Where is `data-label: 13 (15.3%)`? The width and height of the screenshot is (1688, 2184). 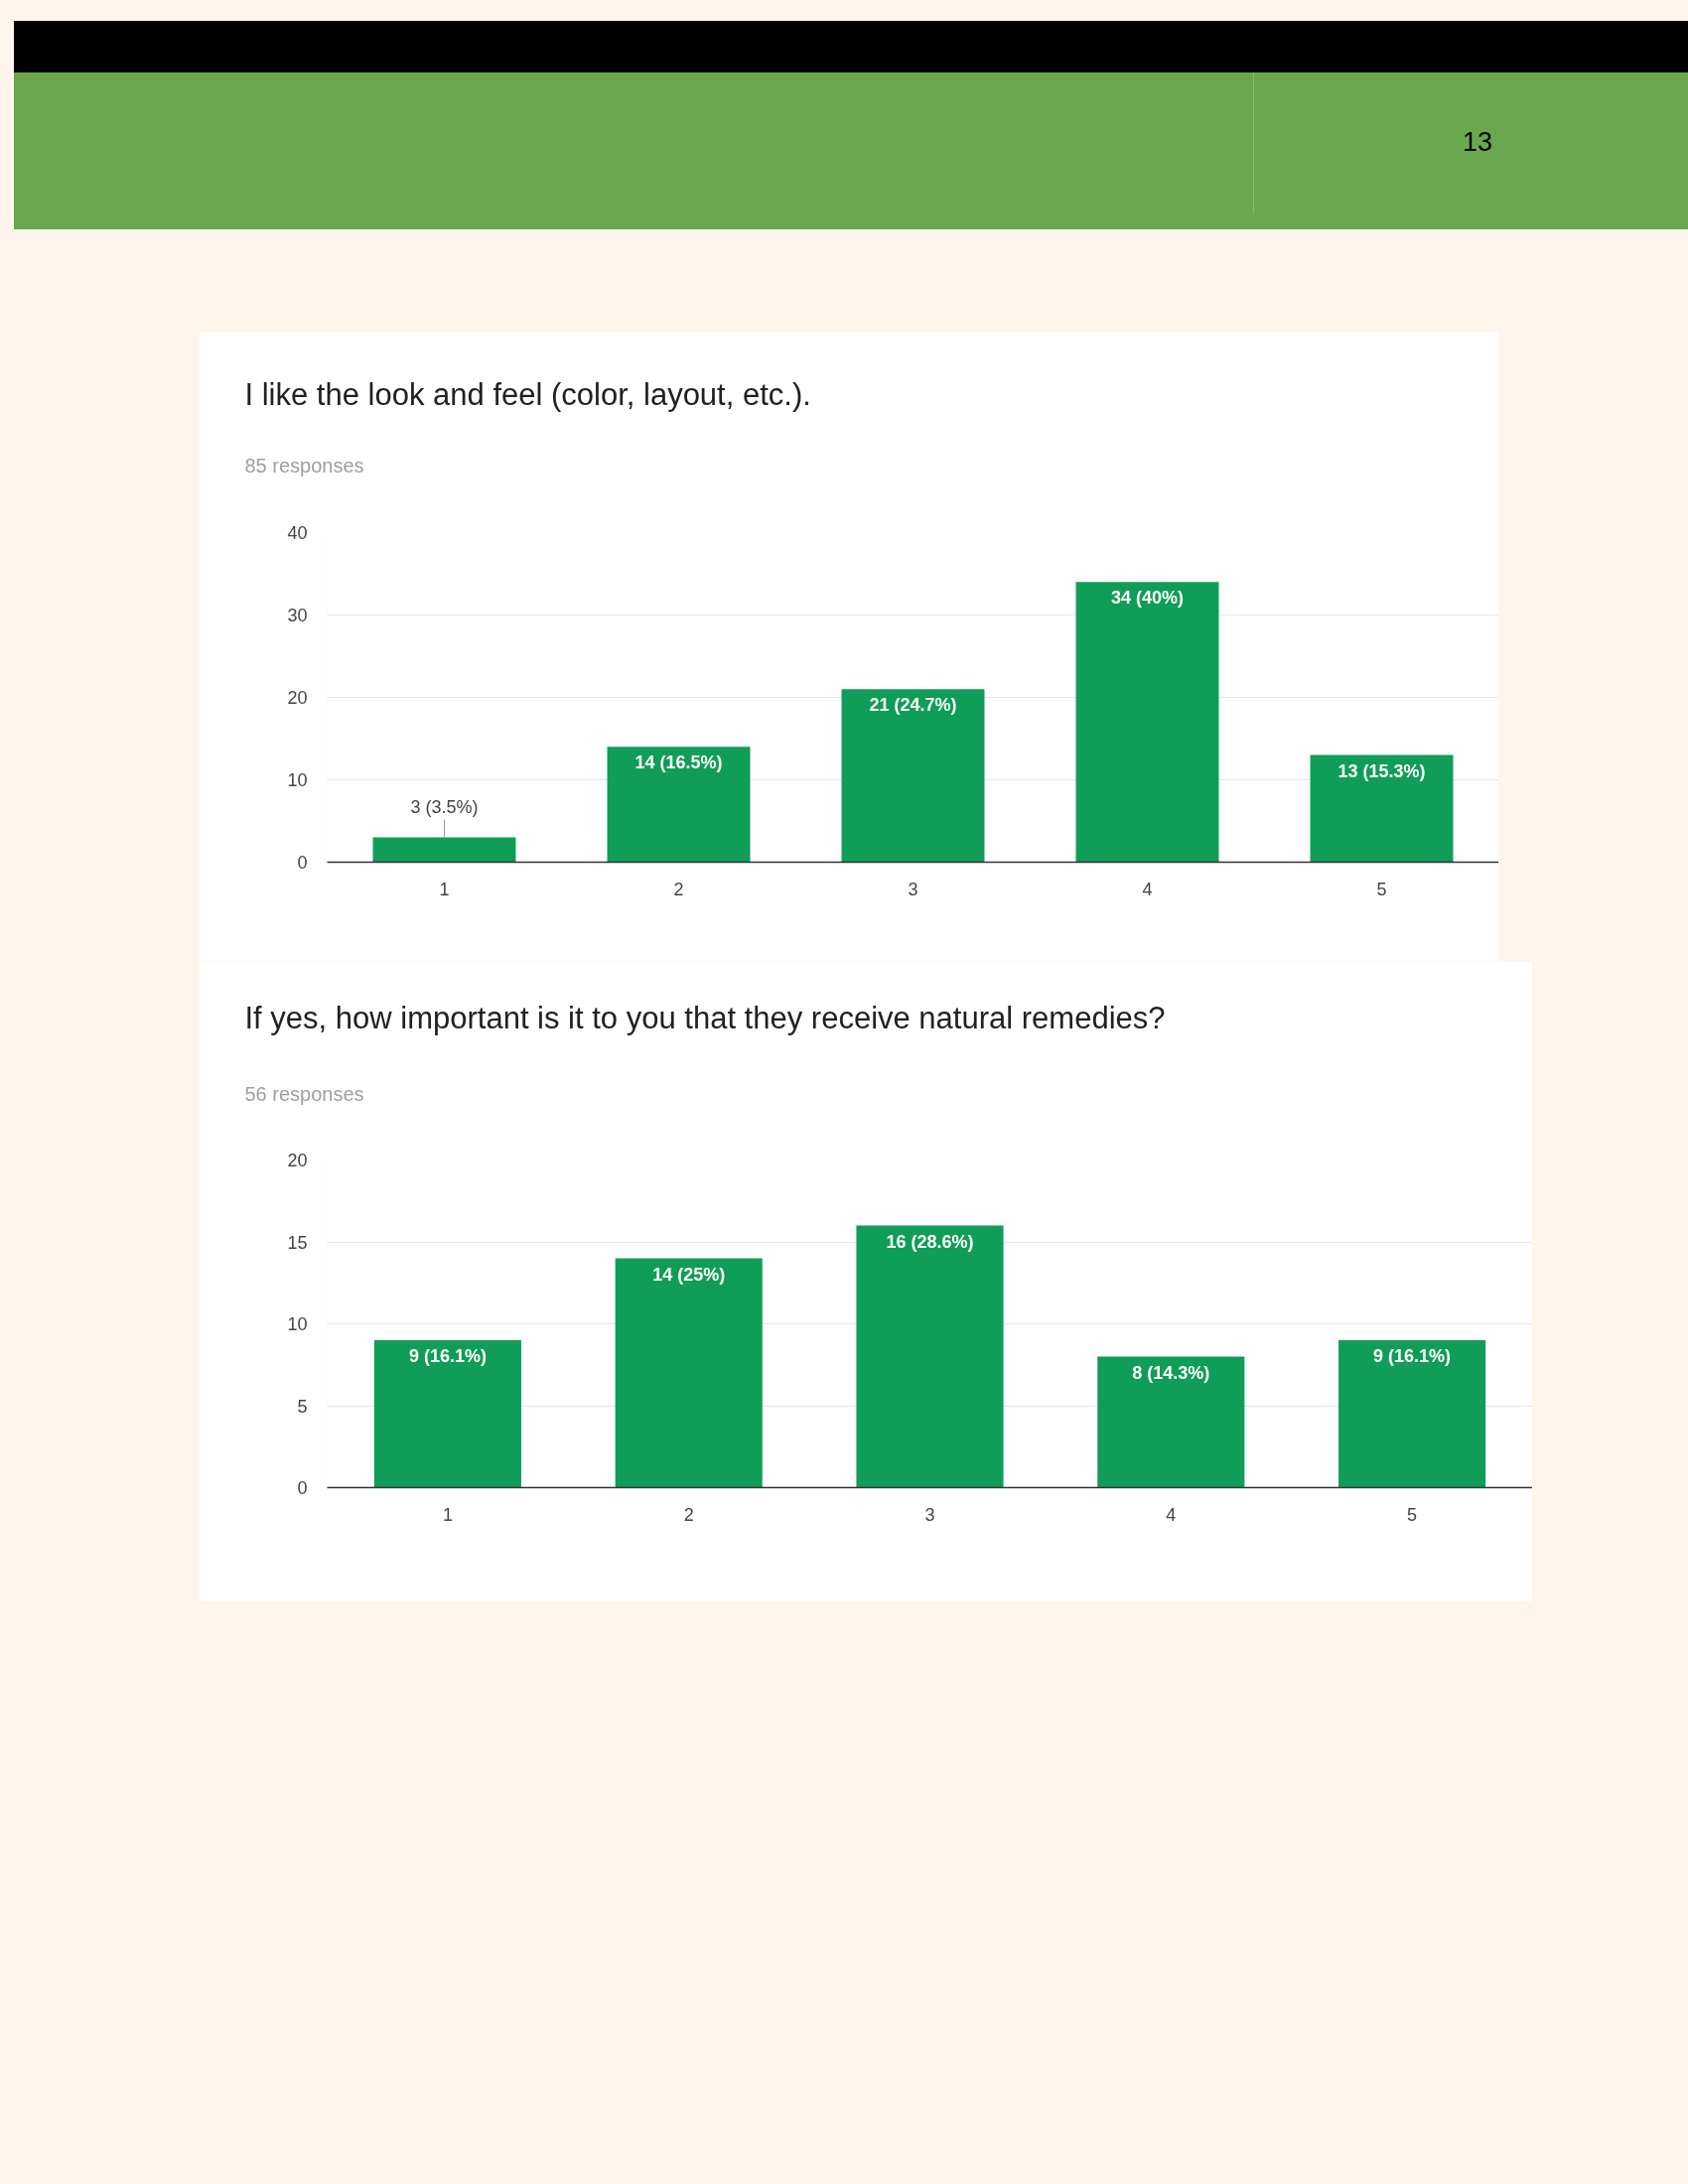
data-label: 13 (15.3%) is located at coordinates (1381, 770).